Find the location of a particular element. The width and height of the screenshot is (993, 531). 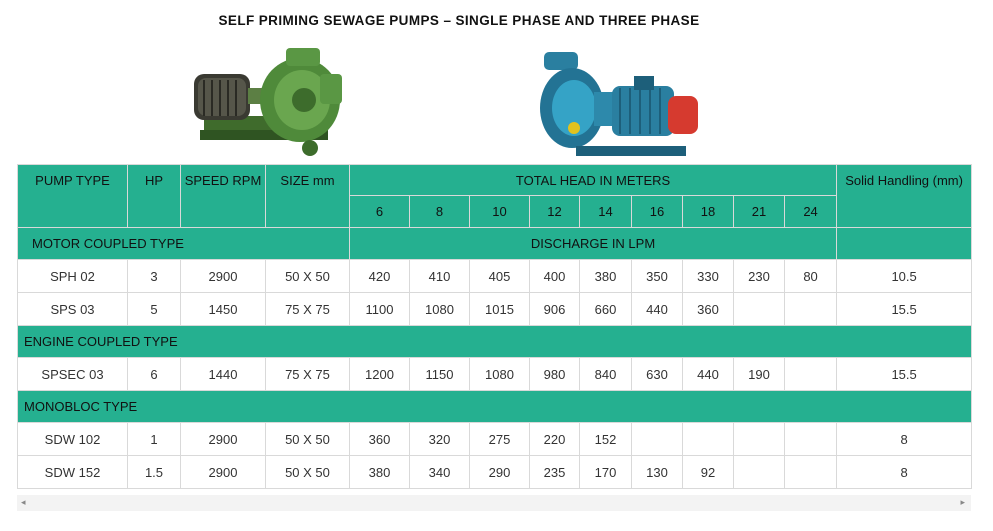

cell-discharge: 380 is located at coordinates (379, 472).